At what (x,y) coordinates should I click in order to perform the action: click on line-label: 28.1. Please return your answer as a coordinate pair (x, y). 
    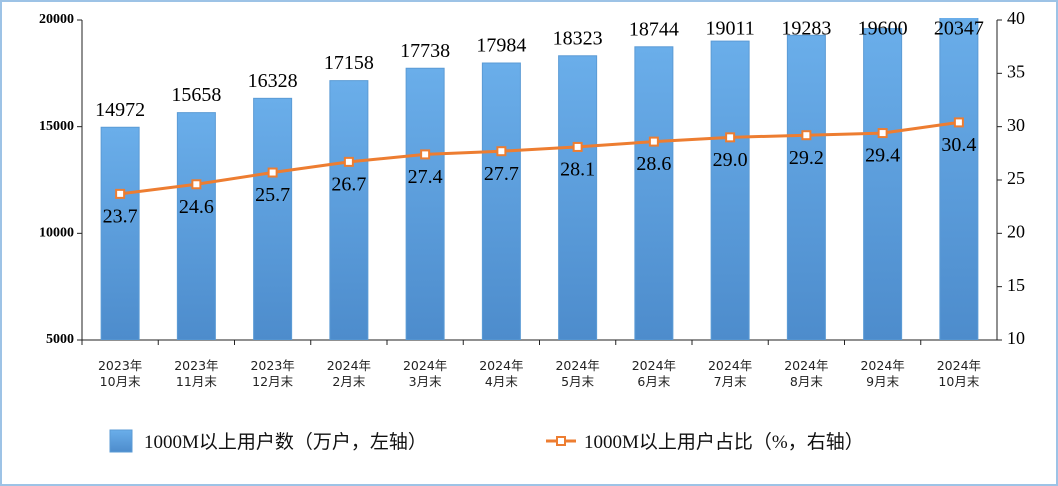
    Looking at the image, I should click on (577, 170).